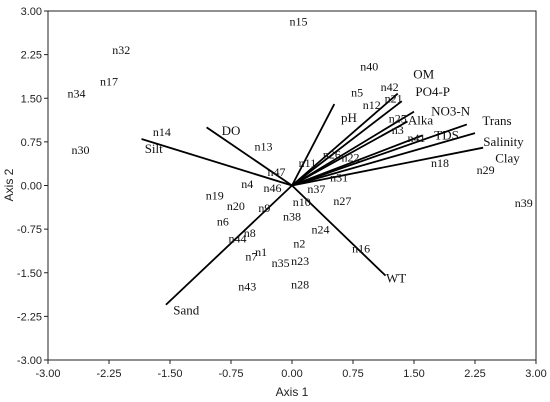  I want to click on vector-label: Alka, so click(421, 119).